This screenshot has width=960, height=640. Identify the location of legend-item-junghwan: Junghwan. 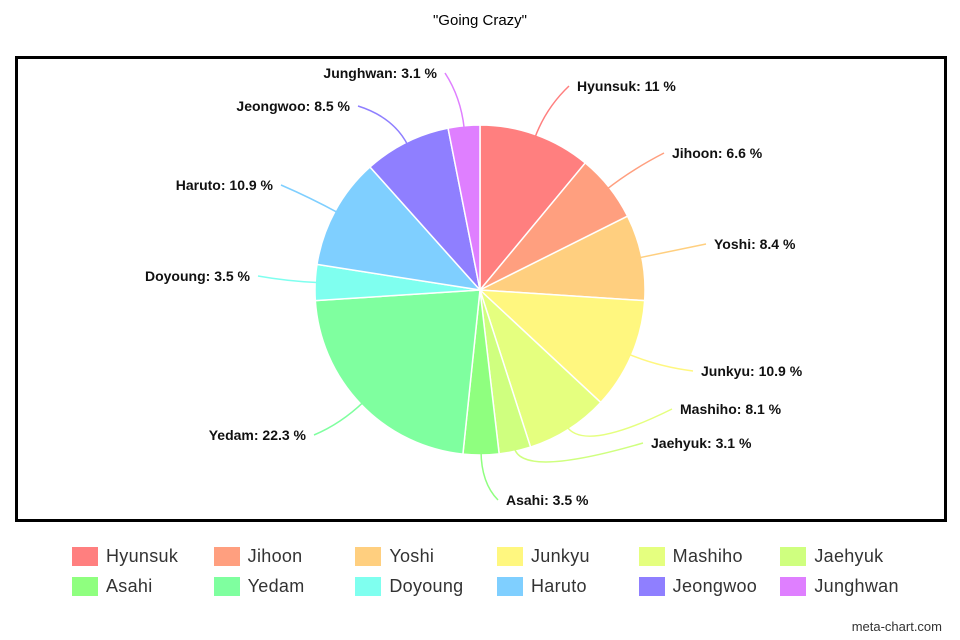
(851, 586).